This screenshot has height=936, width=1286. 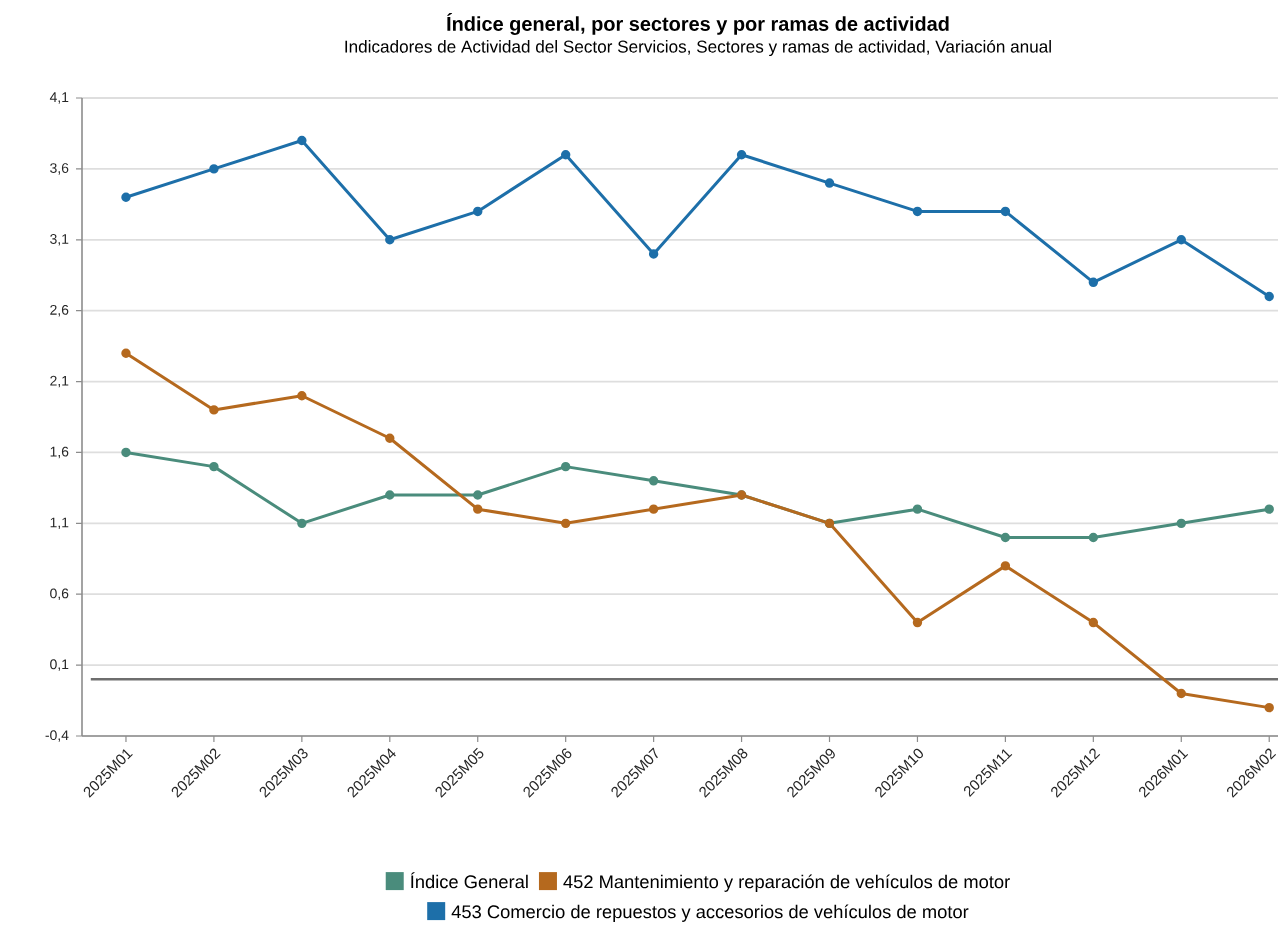 What do you see at coordinates (698, 48) in the screenshot?
I see `chart-subtitle: Indicadores de Actividad del Sector Servicios, Sectores y ramas de actividad, Variación anual` at bounding box center [698, 48].